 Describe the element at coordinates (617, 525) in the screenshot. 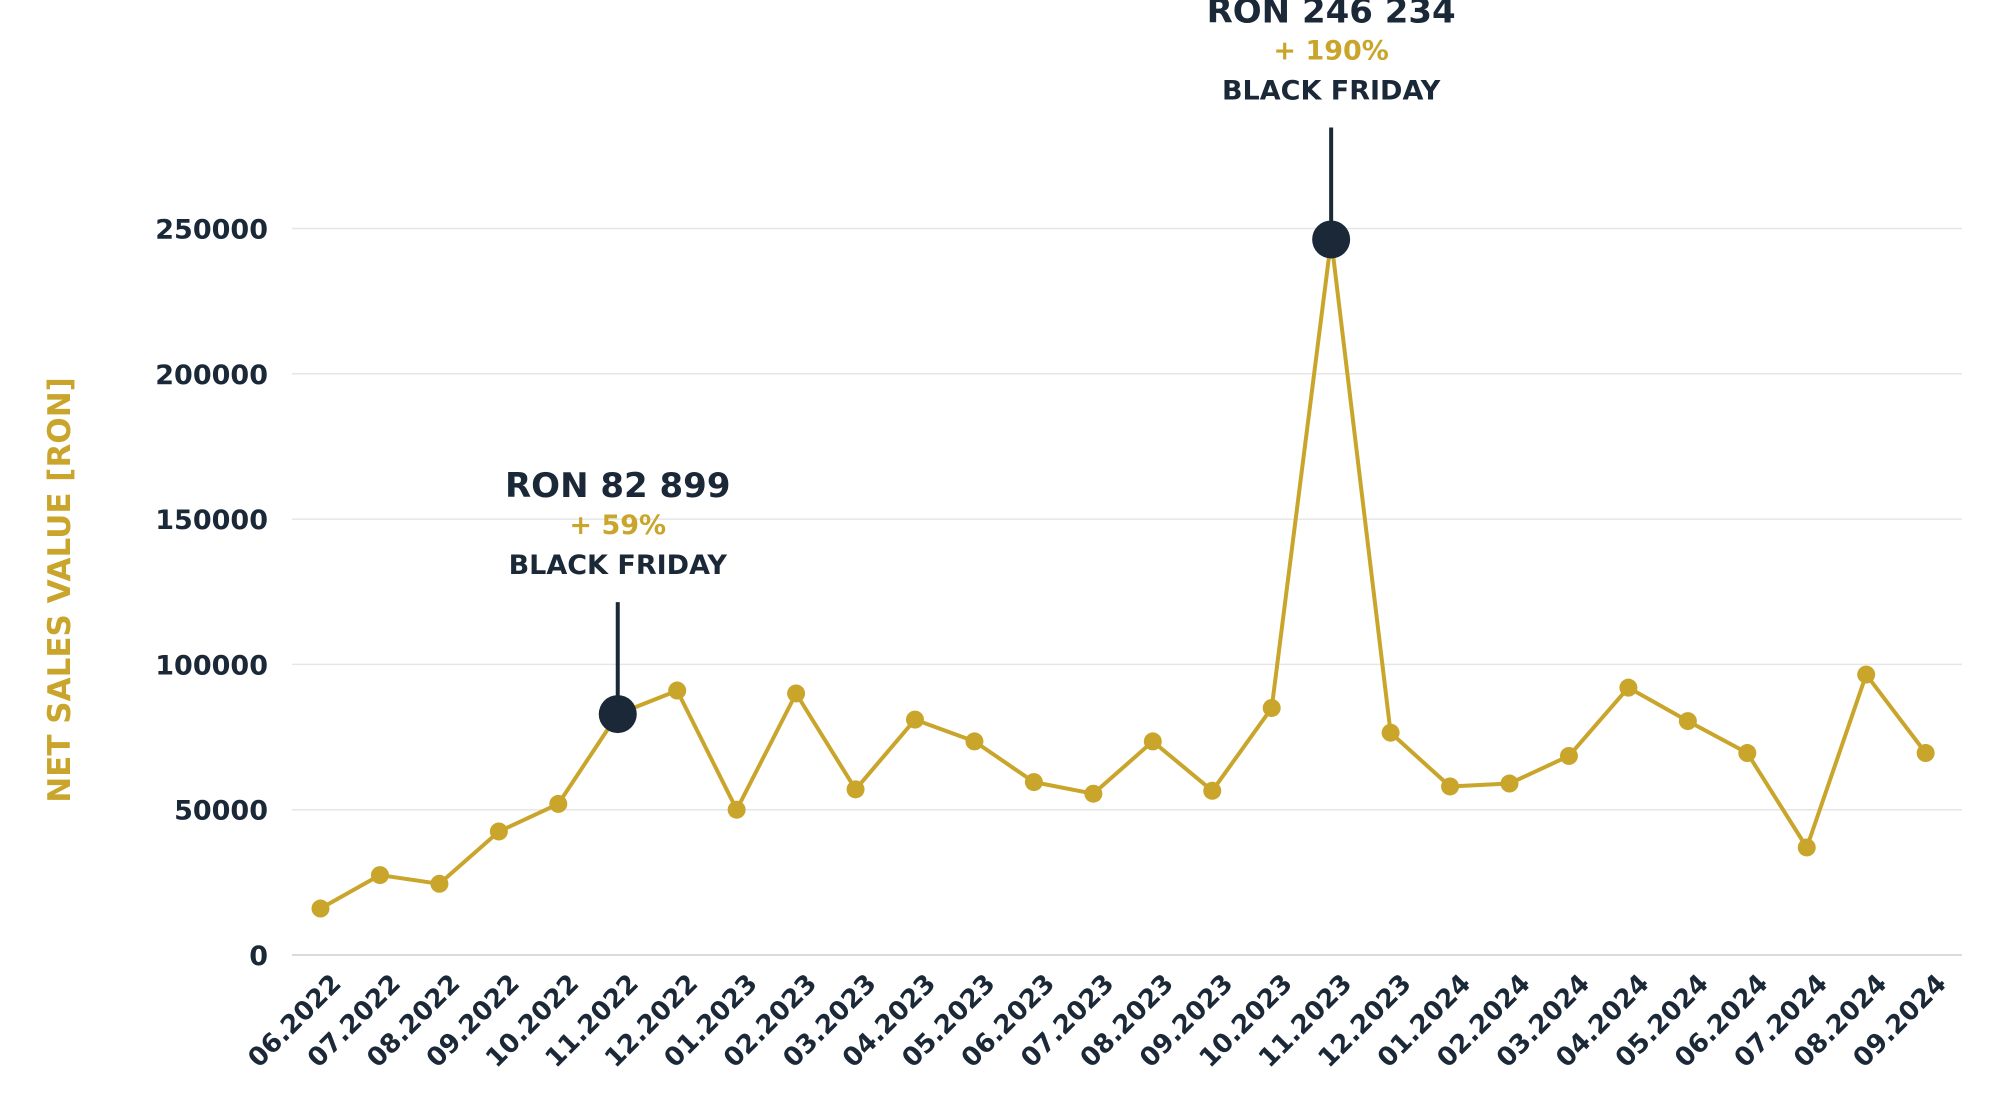

I see `annotation-change: + 59%` at that location.